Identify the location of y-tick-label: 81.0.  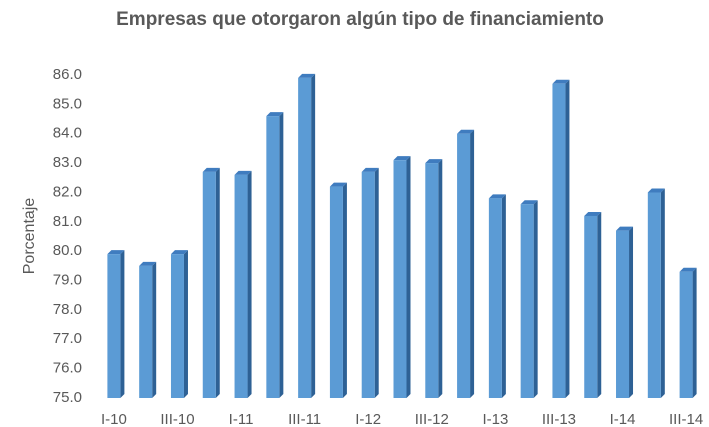
(67, 221).